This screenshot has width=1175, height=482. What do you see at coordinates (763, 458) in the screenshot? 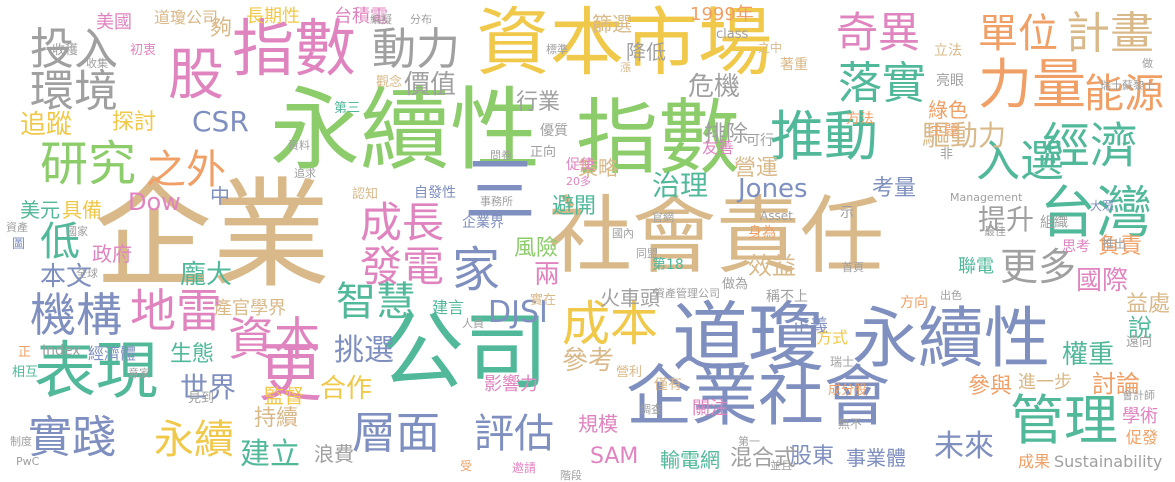
I see `word-hunheshi: 混合式` at bounding box center [763, 458].